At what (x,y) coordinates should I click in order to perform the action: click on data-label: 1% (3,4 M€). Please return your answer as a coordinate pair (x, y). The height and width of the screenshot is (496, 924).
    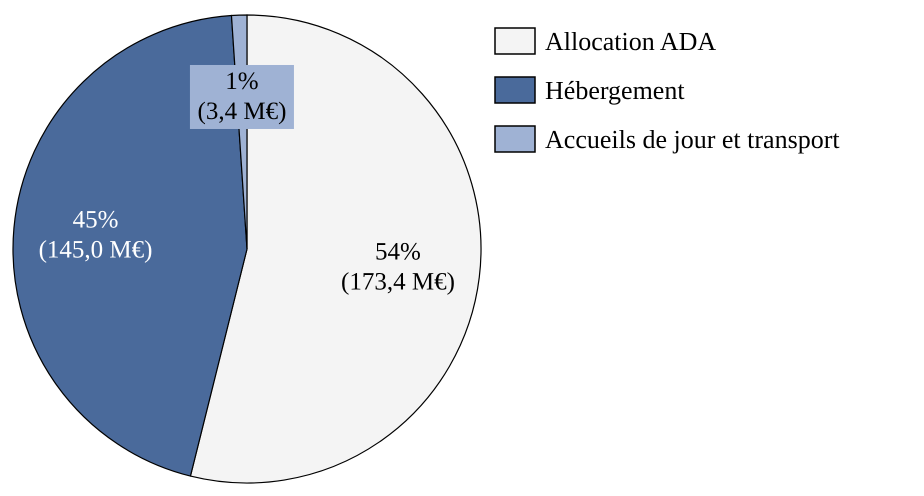
    Looking at the image, I should click on (242, 96).